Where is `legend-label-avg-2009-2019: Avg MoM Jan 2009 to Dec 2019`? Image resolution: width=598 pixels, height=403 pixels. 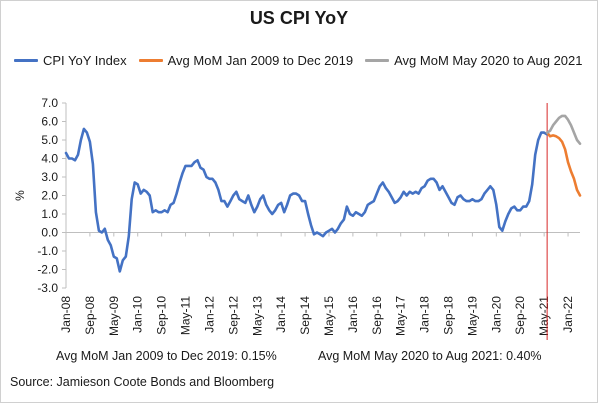
legend-label-avg-2009-2019: Avg MoM Jan 2009 to Dec 2019 is located at coordinates (260, 60).